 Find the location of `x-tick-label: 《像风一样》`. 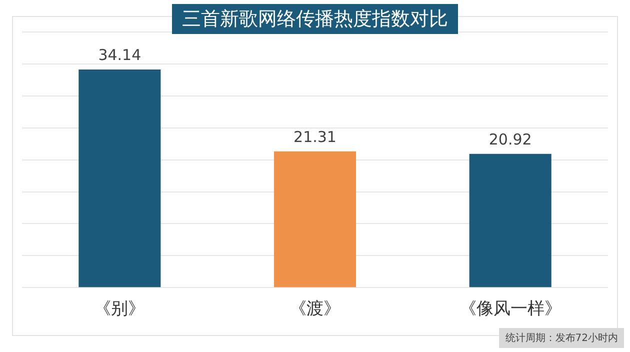

x-tick-label: 《像风一样》 is located at coordinates (510, 309).